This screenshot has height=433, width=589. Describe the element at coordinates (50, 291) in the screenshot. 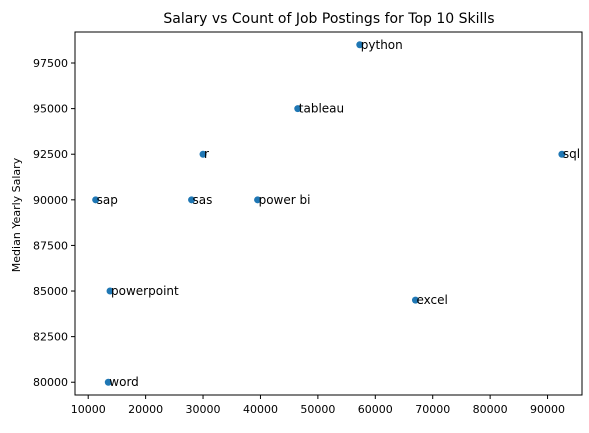

I see `y-tick-label: 85000` at that location.